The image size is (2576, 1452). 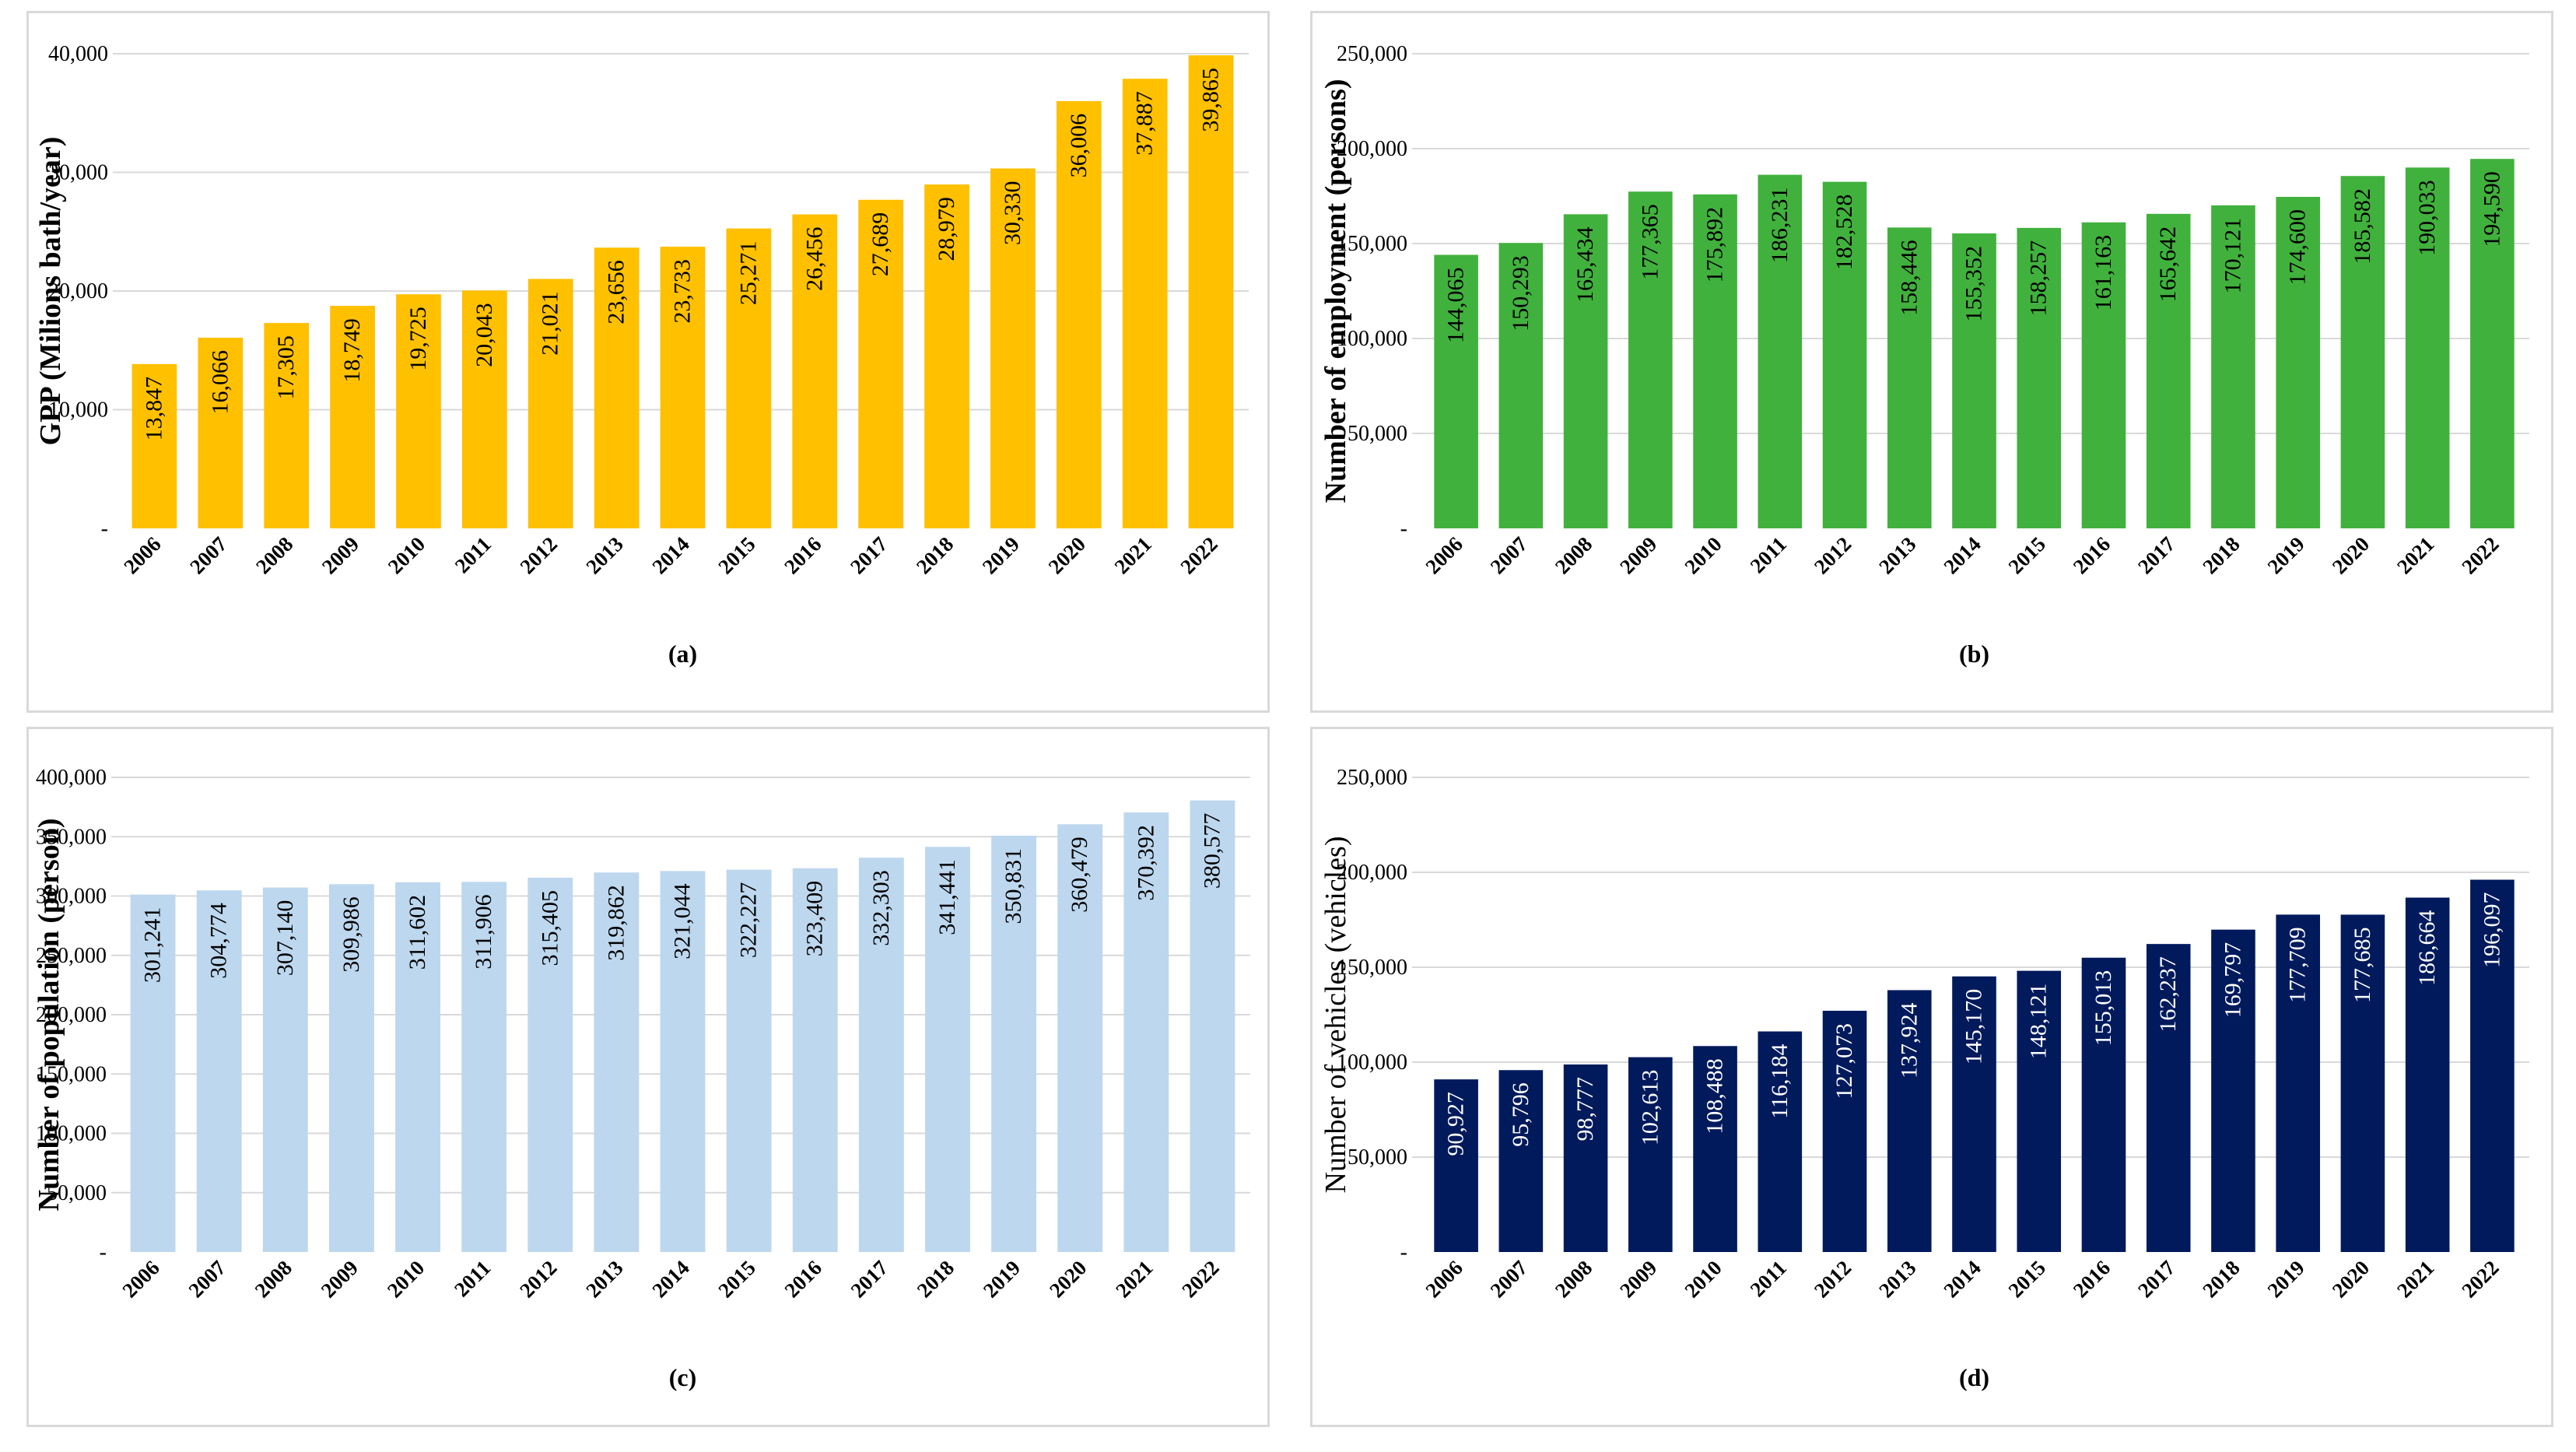 What do you see at coordinates (2039, 278) in the screenshot?
I see `data-label: 158,257` at bounding box center [2039, 278].